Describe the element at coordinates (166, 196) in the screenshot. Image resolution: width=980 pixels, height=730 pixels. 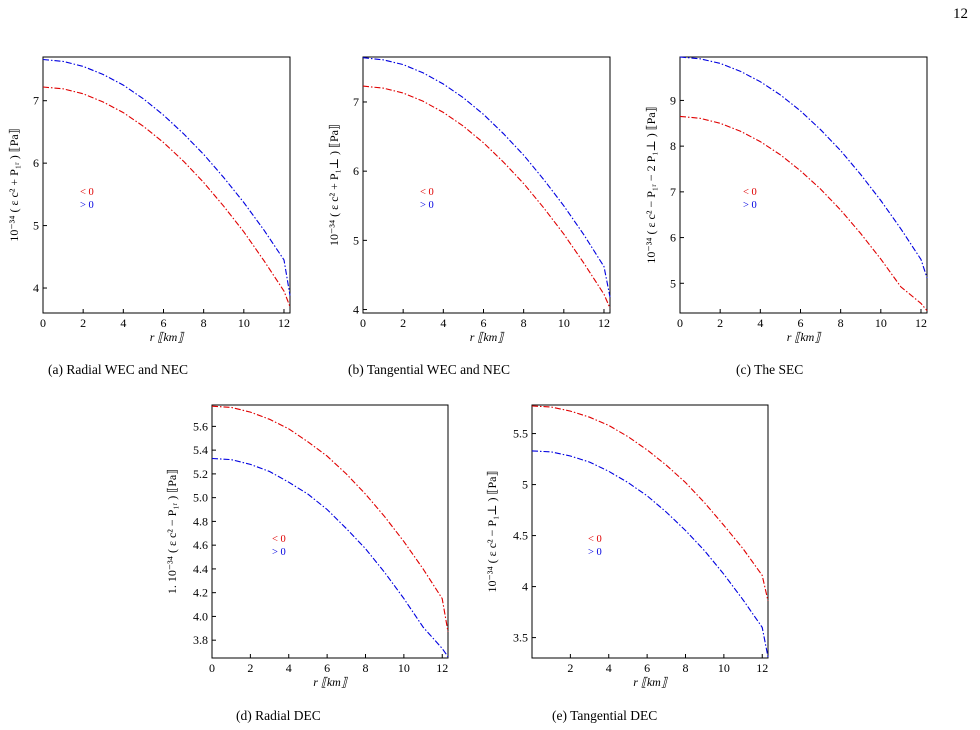
I see `series-line-a-red` at that location.